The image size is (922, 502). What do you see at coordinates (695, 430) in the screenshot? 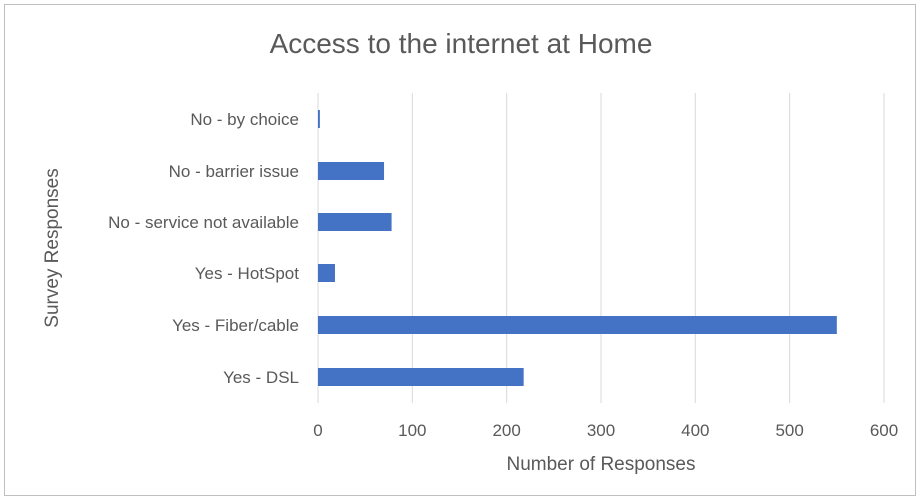
I see `x-tick-label: 400` at bounding box center [695, 430].